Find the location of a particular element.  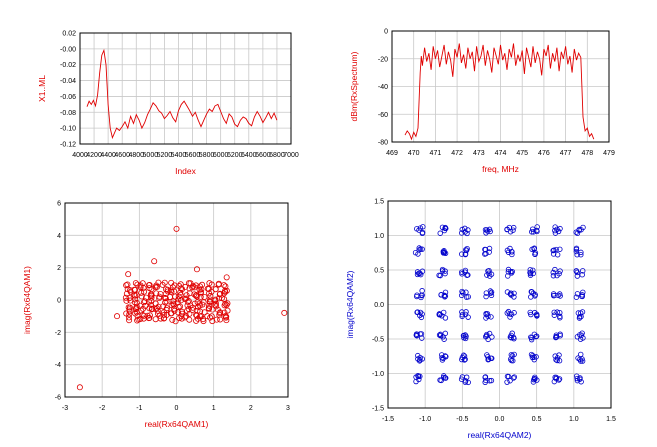

y-axis-label: dBm(RxSpectrum) is located at coordinates (354, 86).